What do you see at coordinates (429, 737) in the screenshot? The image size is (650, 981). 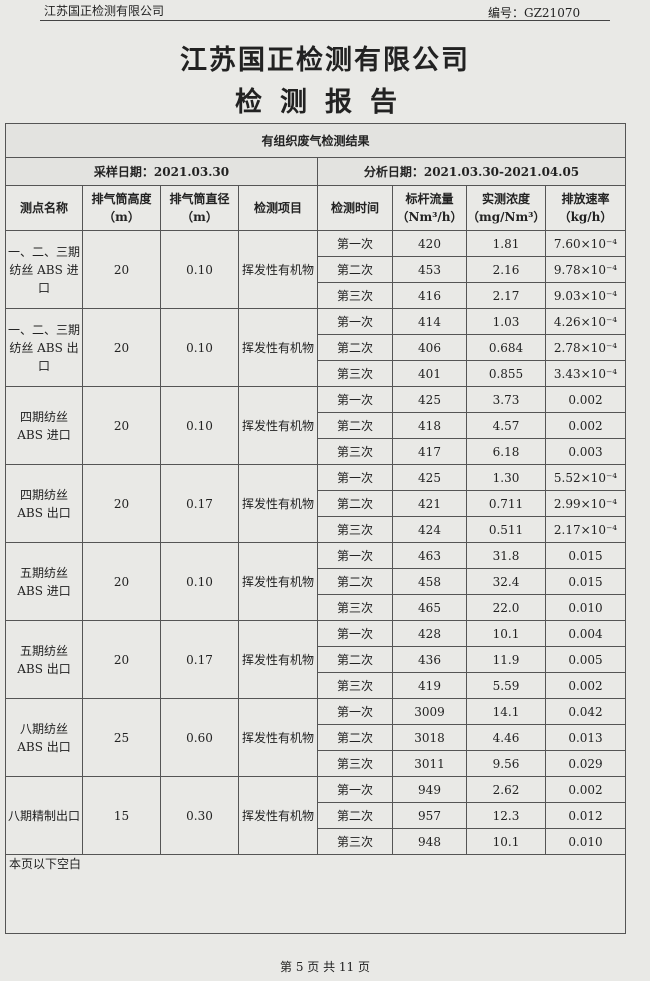 I see `flow-rate: 3018` at bounding box center [429, 737].